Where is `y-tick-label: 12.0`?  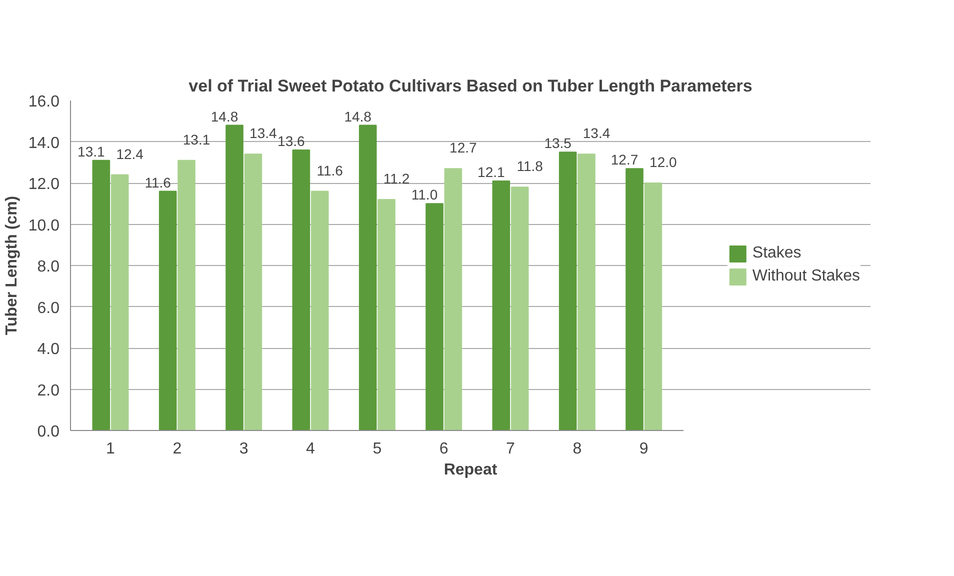 y-tick-label: 12.0 is located at coordinates (44, 184).